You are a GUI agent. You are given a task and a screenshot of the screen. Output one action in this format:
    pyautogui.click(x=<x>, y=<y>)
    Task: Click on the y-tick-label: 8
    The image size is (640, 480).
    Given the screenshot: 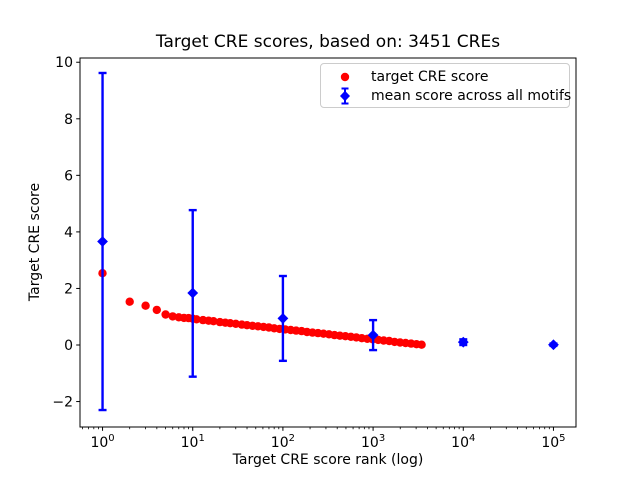 What is the action you would take?
    pyautogui.click(x=68, y=120)
    